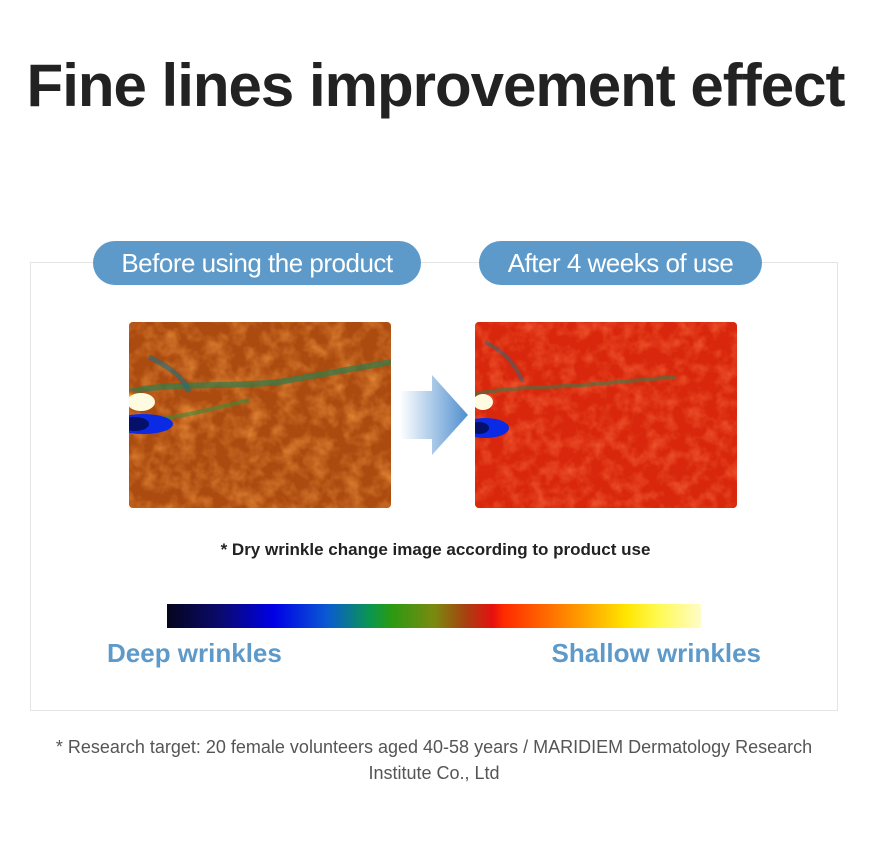  Describe the element at coordinates (194, 653) in the screenshot. I see `scale-label-deep: Deep wrinkles` at that location.